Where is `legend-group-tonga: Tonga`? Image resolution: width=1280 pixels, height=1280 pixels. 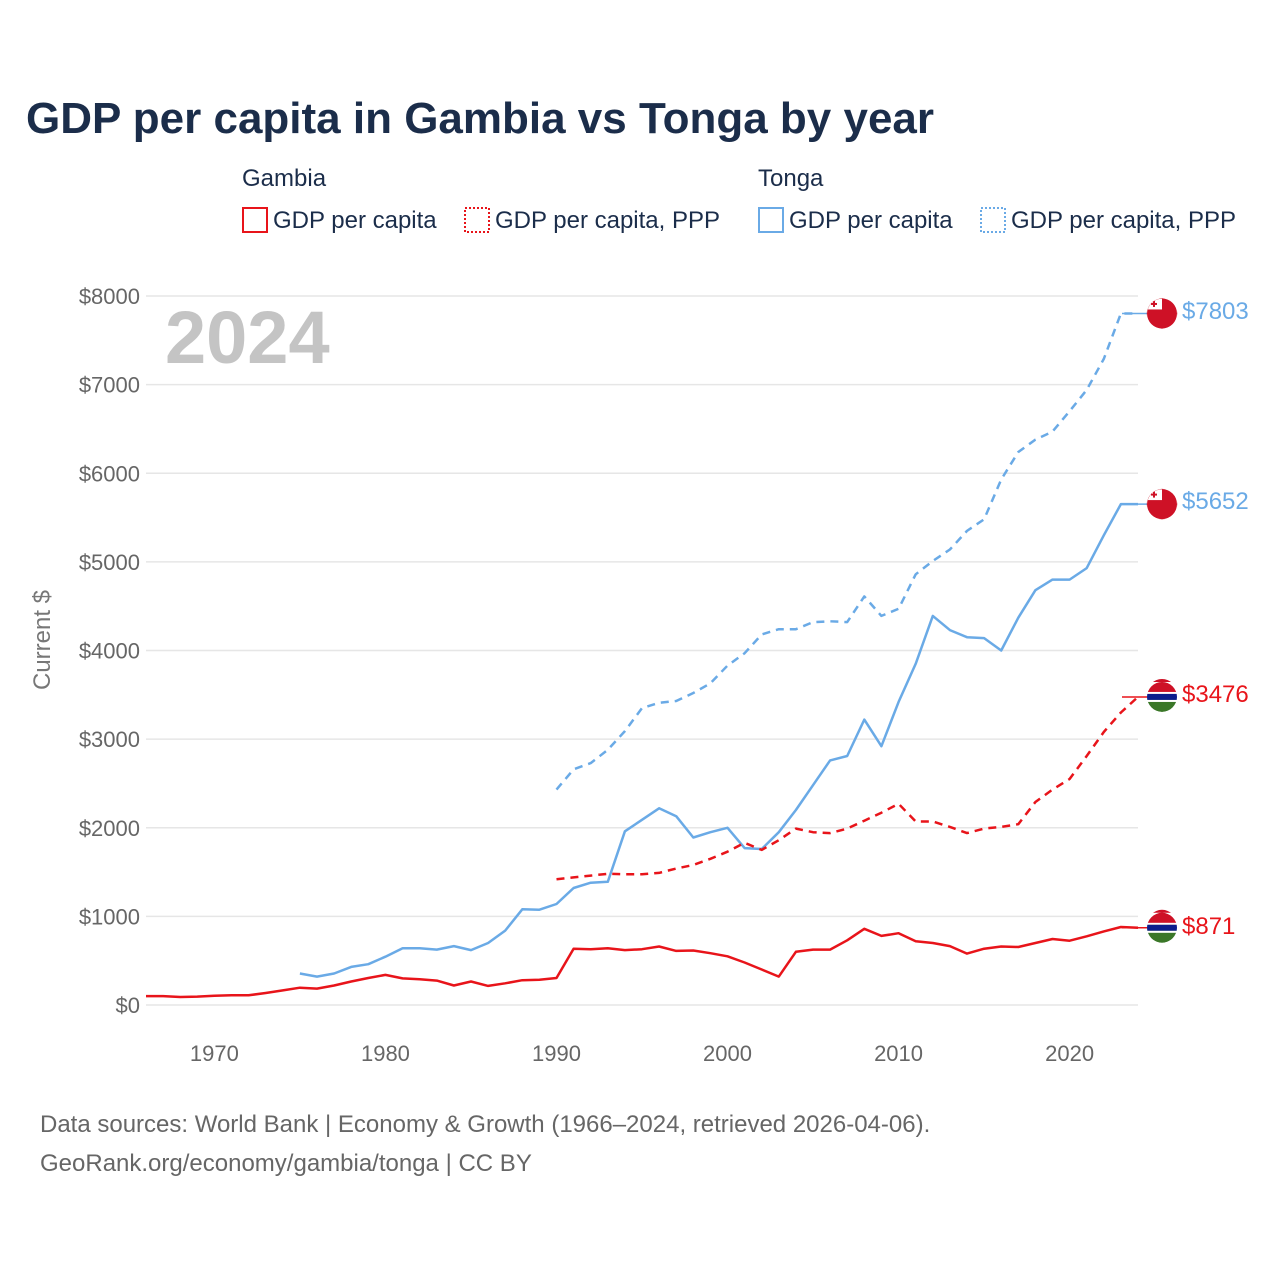 legend-group-tonga: Tonga is located at coordinates (791, 178).